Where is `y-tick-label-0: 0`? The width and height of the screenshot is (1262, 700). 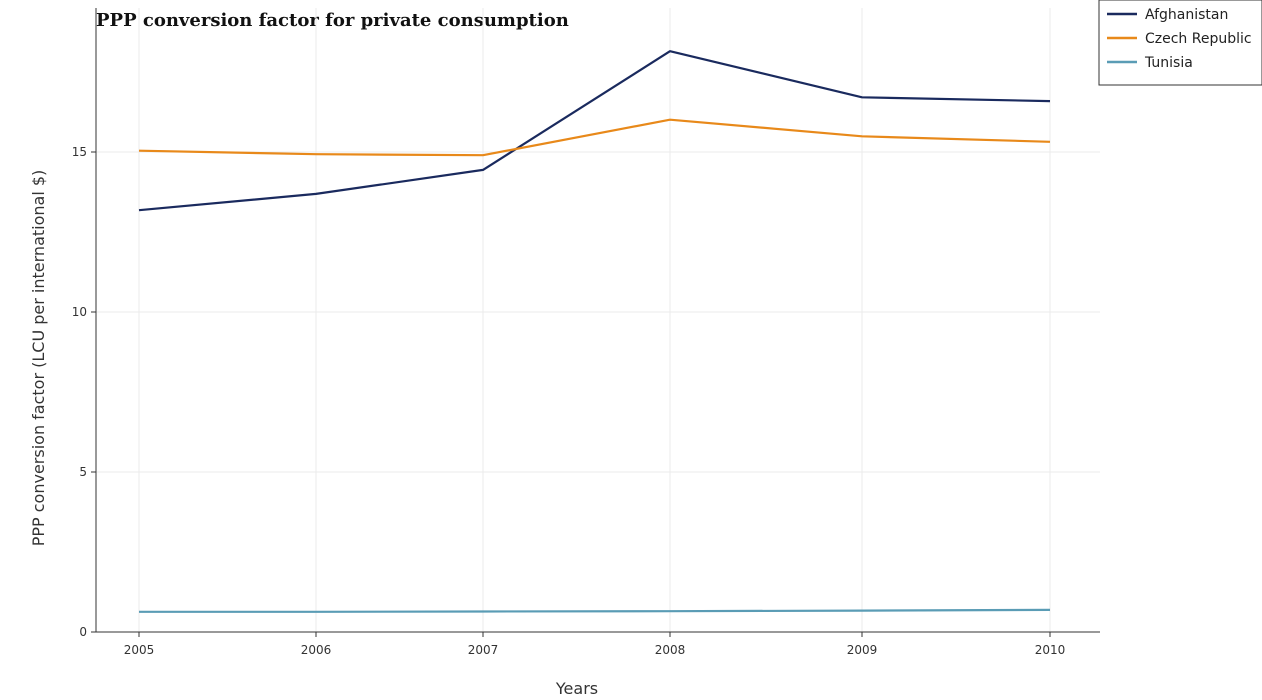
y-tick-label-0: 0 is located at coordinates (83, 632).